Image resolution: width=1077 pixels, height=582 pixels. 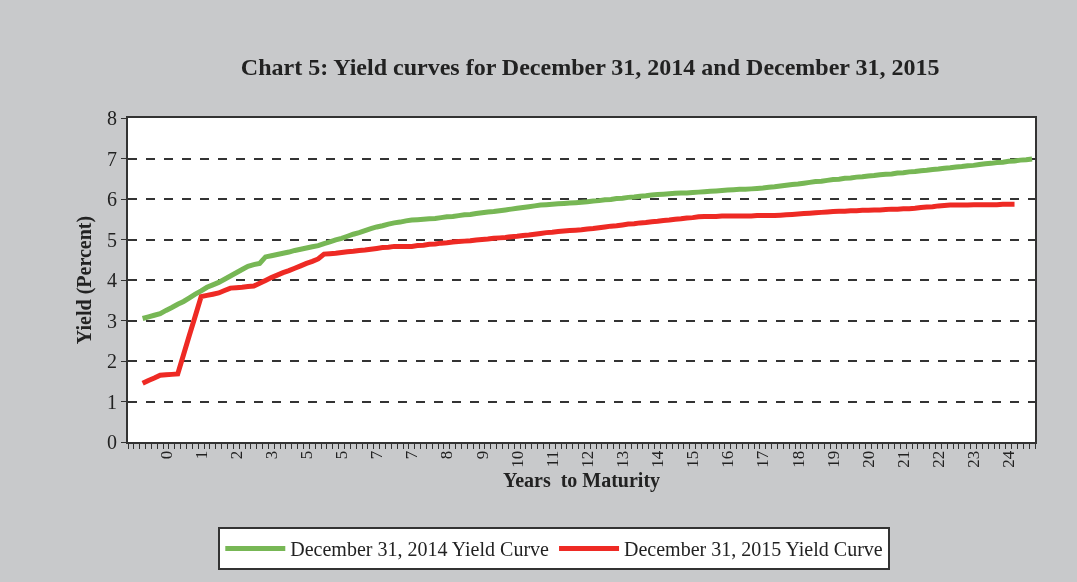 What do you see at coordinates (112, 158) in the screenshot?
I see `y-tick-label: 7` at bounding box center [112, 158].